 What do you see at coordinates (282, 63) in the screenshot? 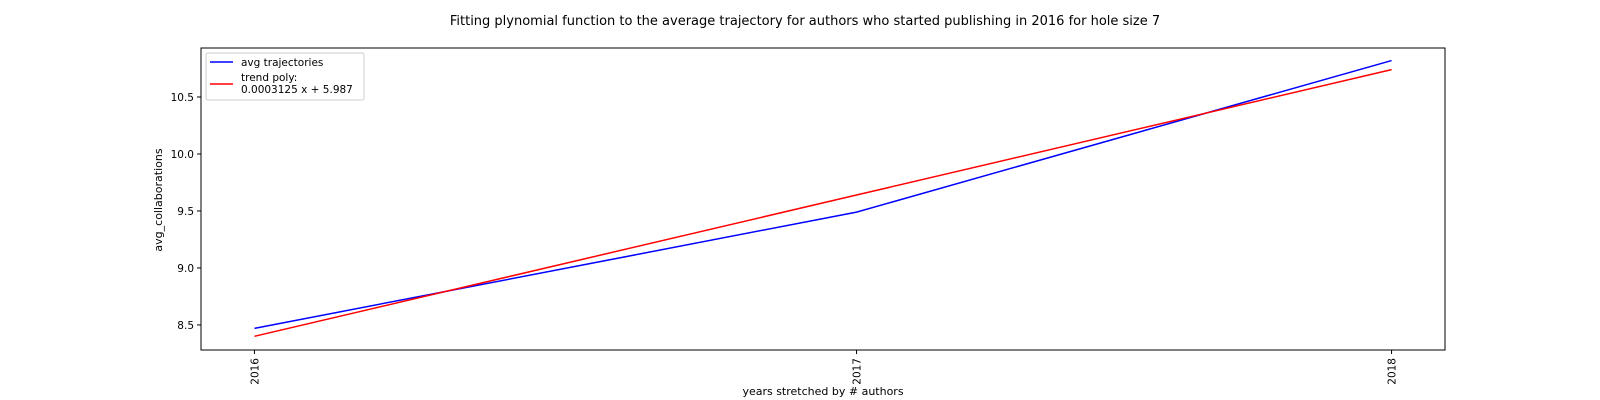
I see `legend-label-avg-trajectories: avg trajectories` at bounding box center [282, 63].